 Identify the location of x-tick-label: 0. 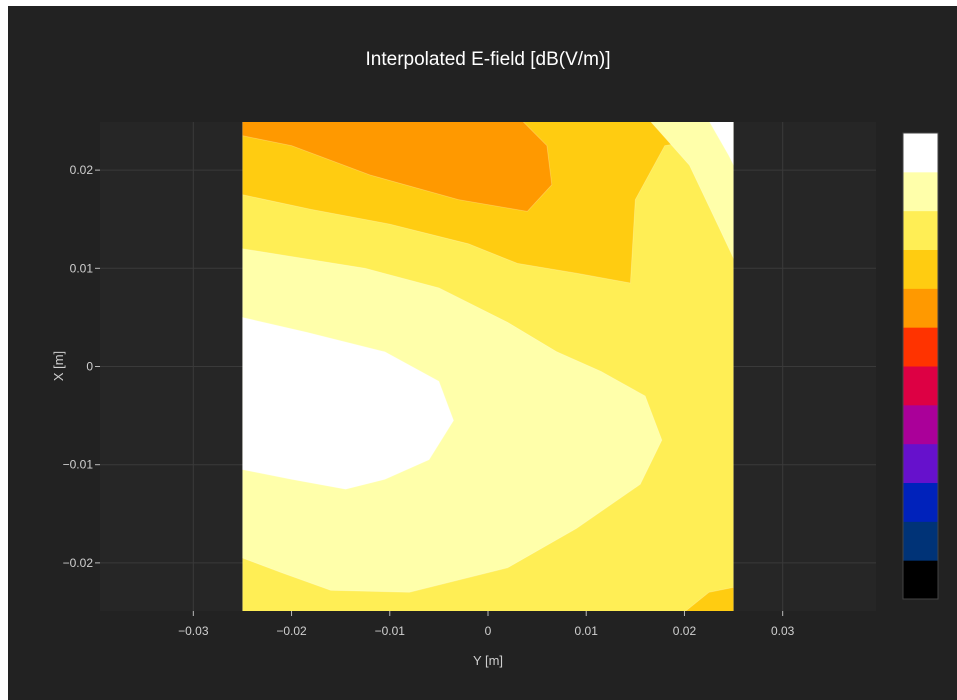
(488, 631).